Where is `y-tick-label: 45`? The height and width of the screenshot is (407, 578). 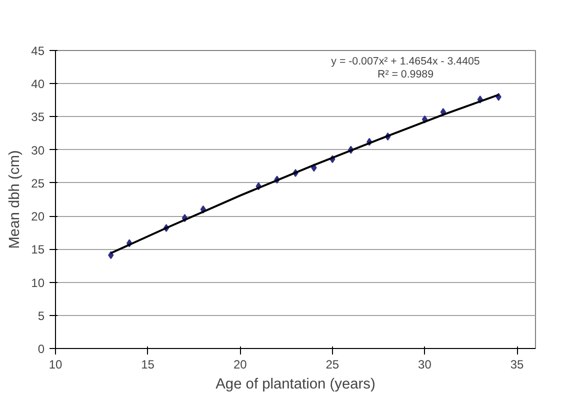 y-tick-label: 45 is located at coordinates (38, 51).